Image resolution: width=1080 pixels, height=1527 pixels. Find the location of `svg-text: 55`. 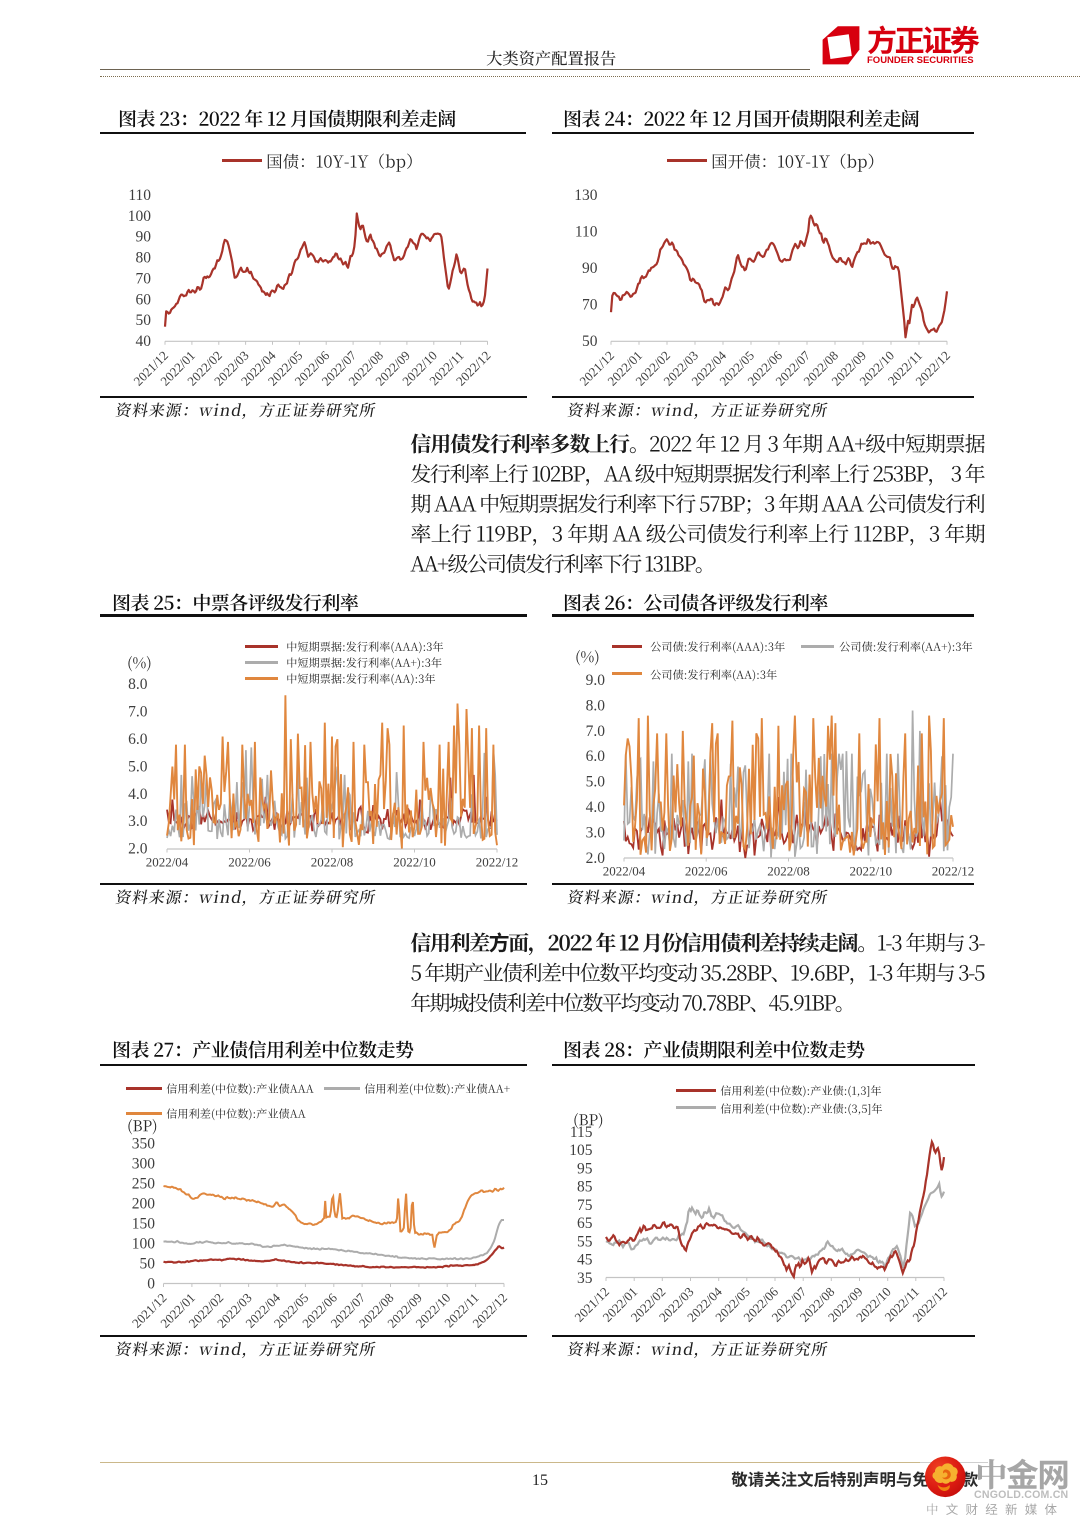

svg-text: 55 is located at coordinates (585, 1241).